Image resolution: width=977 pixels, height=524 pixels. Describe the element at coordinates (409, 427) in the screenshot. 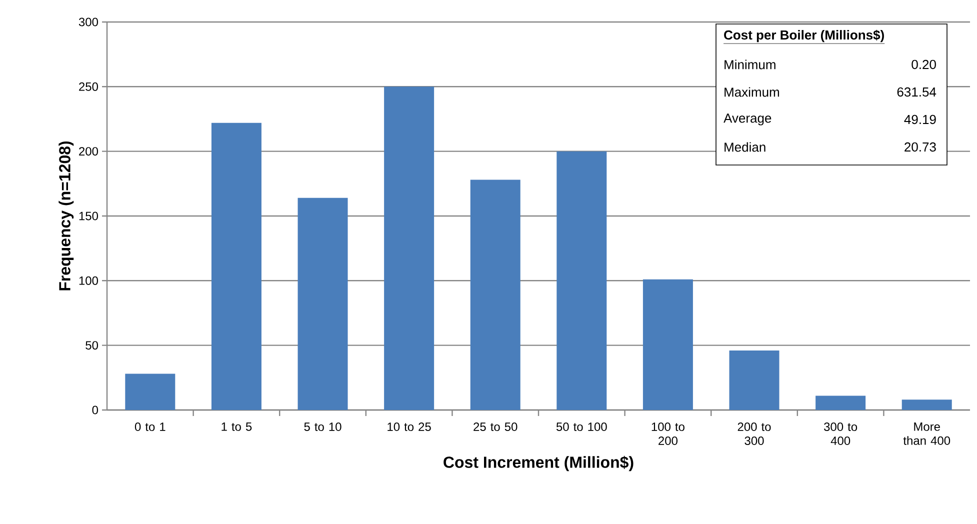

I see `x-tick-label: 10 to 25` at that location.